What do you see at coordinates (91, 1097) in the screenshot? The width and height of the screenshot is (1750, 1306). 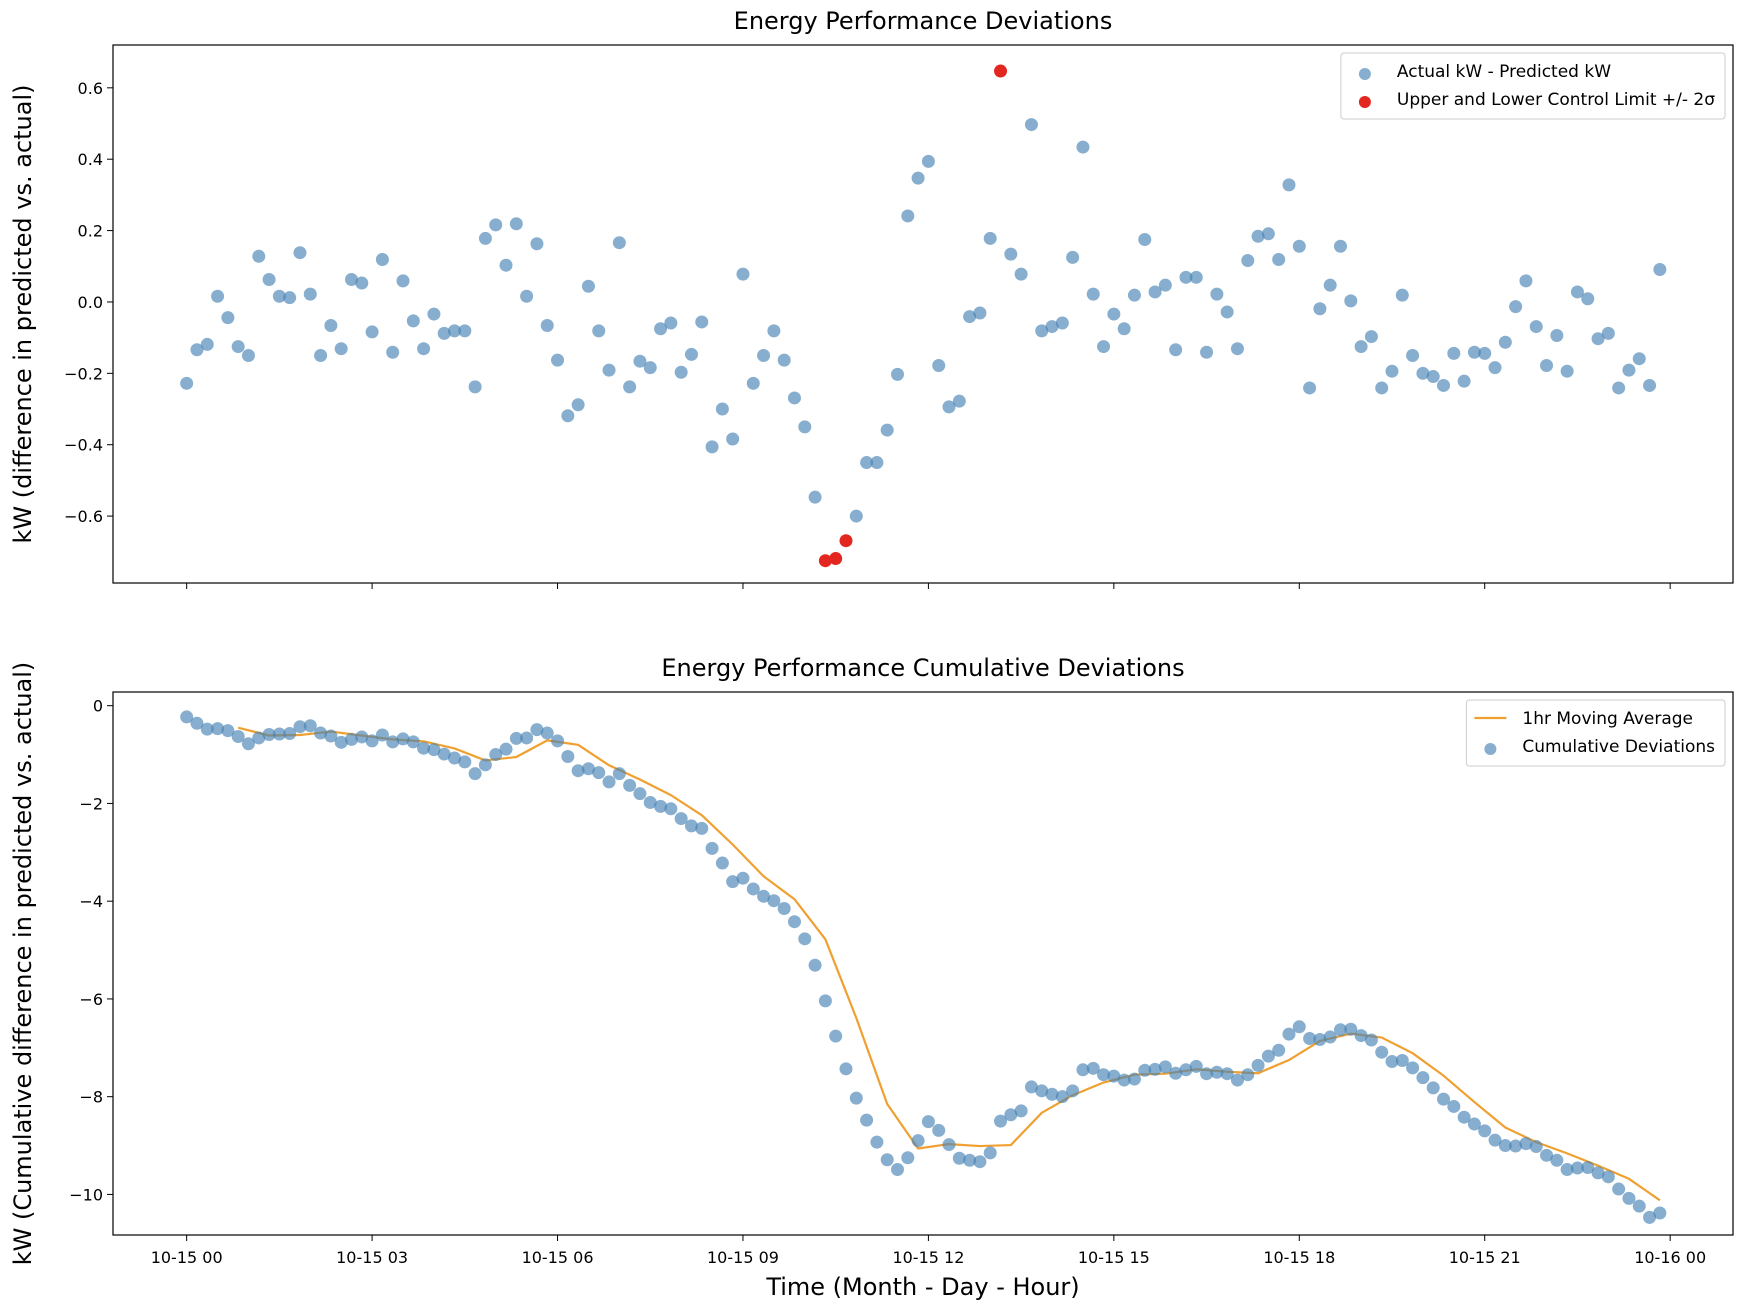 I see `y-tick-label: −8` at bounding box center [91, 1097].